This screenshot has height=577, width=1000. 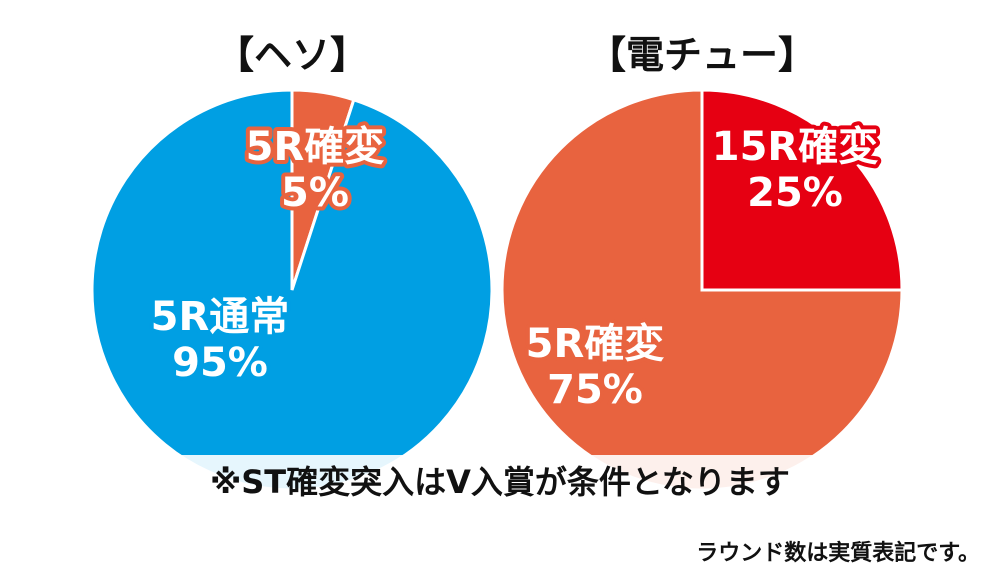 What do you see at coordinates (838, 553) in the screenshot?
I see `round-count-footnote: ラウンド数は実質表記です。` at bounding box center [838, 553].